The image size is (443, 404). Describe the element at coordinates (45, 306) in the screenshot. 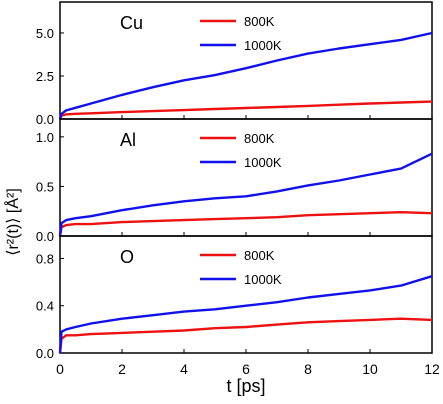

I see `y-tick-label: 0.4` at that location.